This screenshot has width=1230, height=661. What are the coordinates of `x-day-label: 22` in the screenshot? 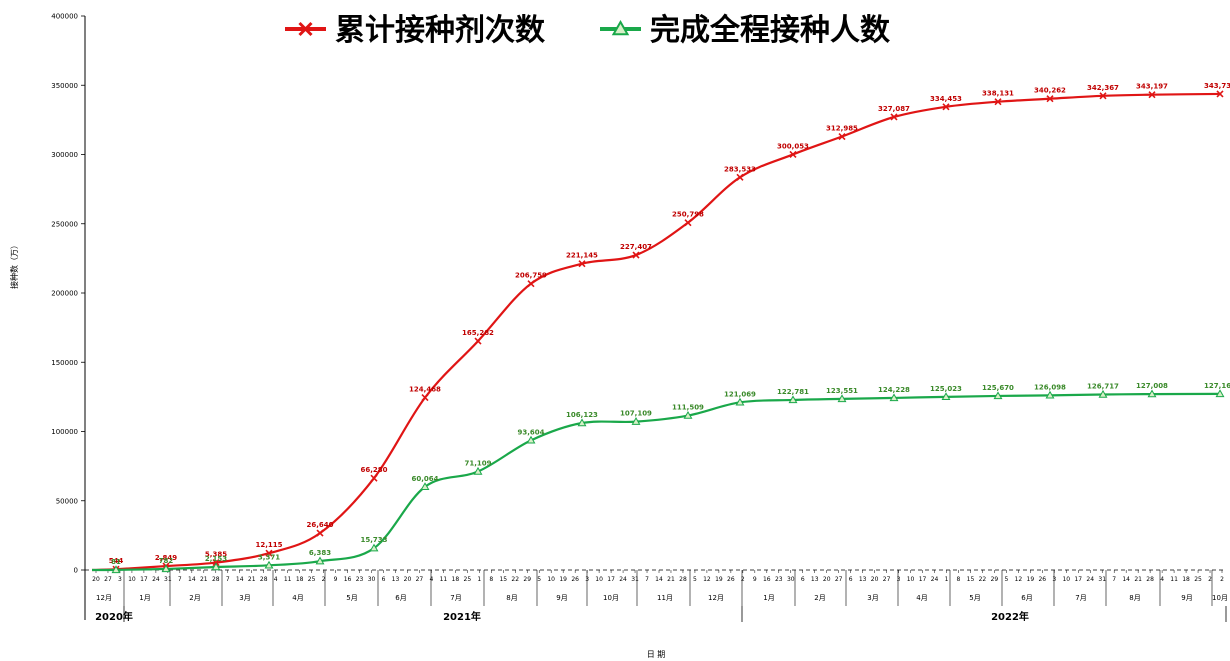 It's located at (515, 579).